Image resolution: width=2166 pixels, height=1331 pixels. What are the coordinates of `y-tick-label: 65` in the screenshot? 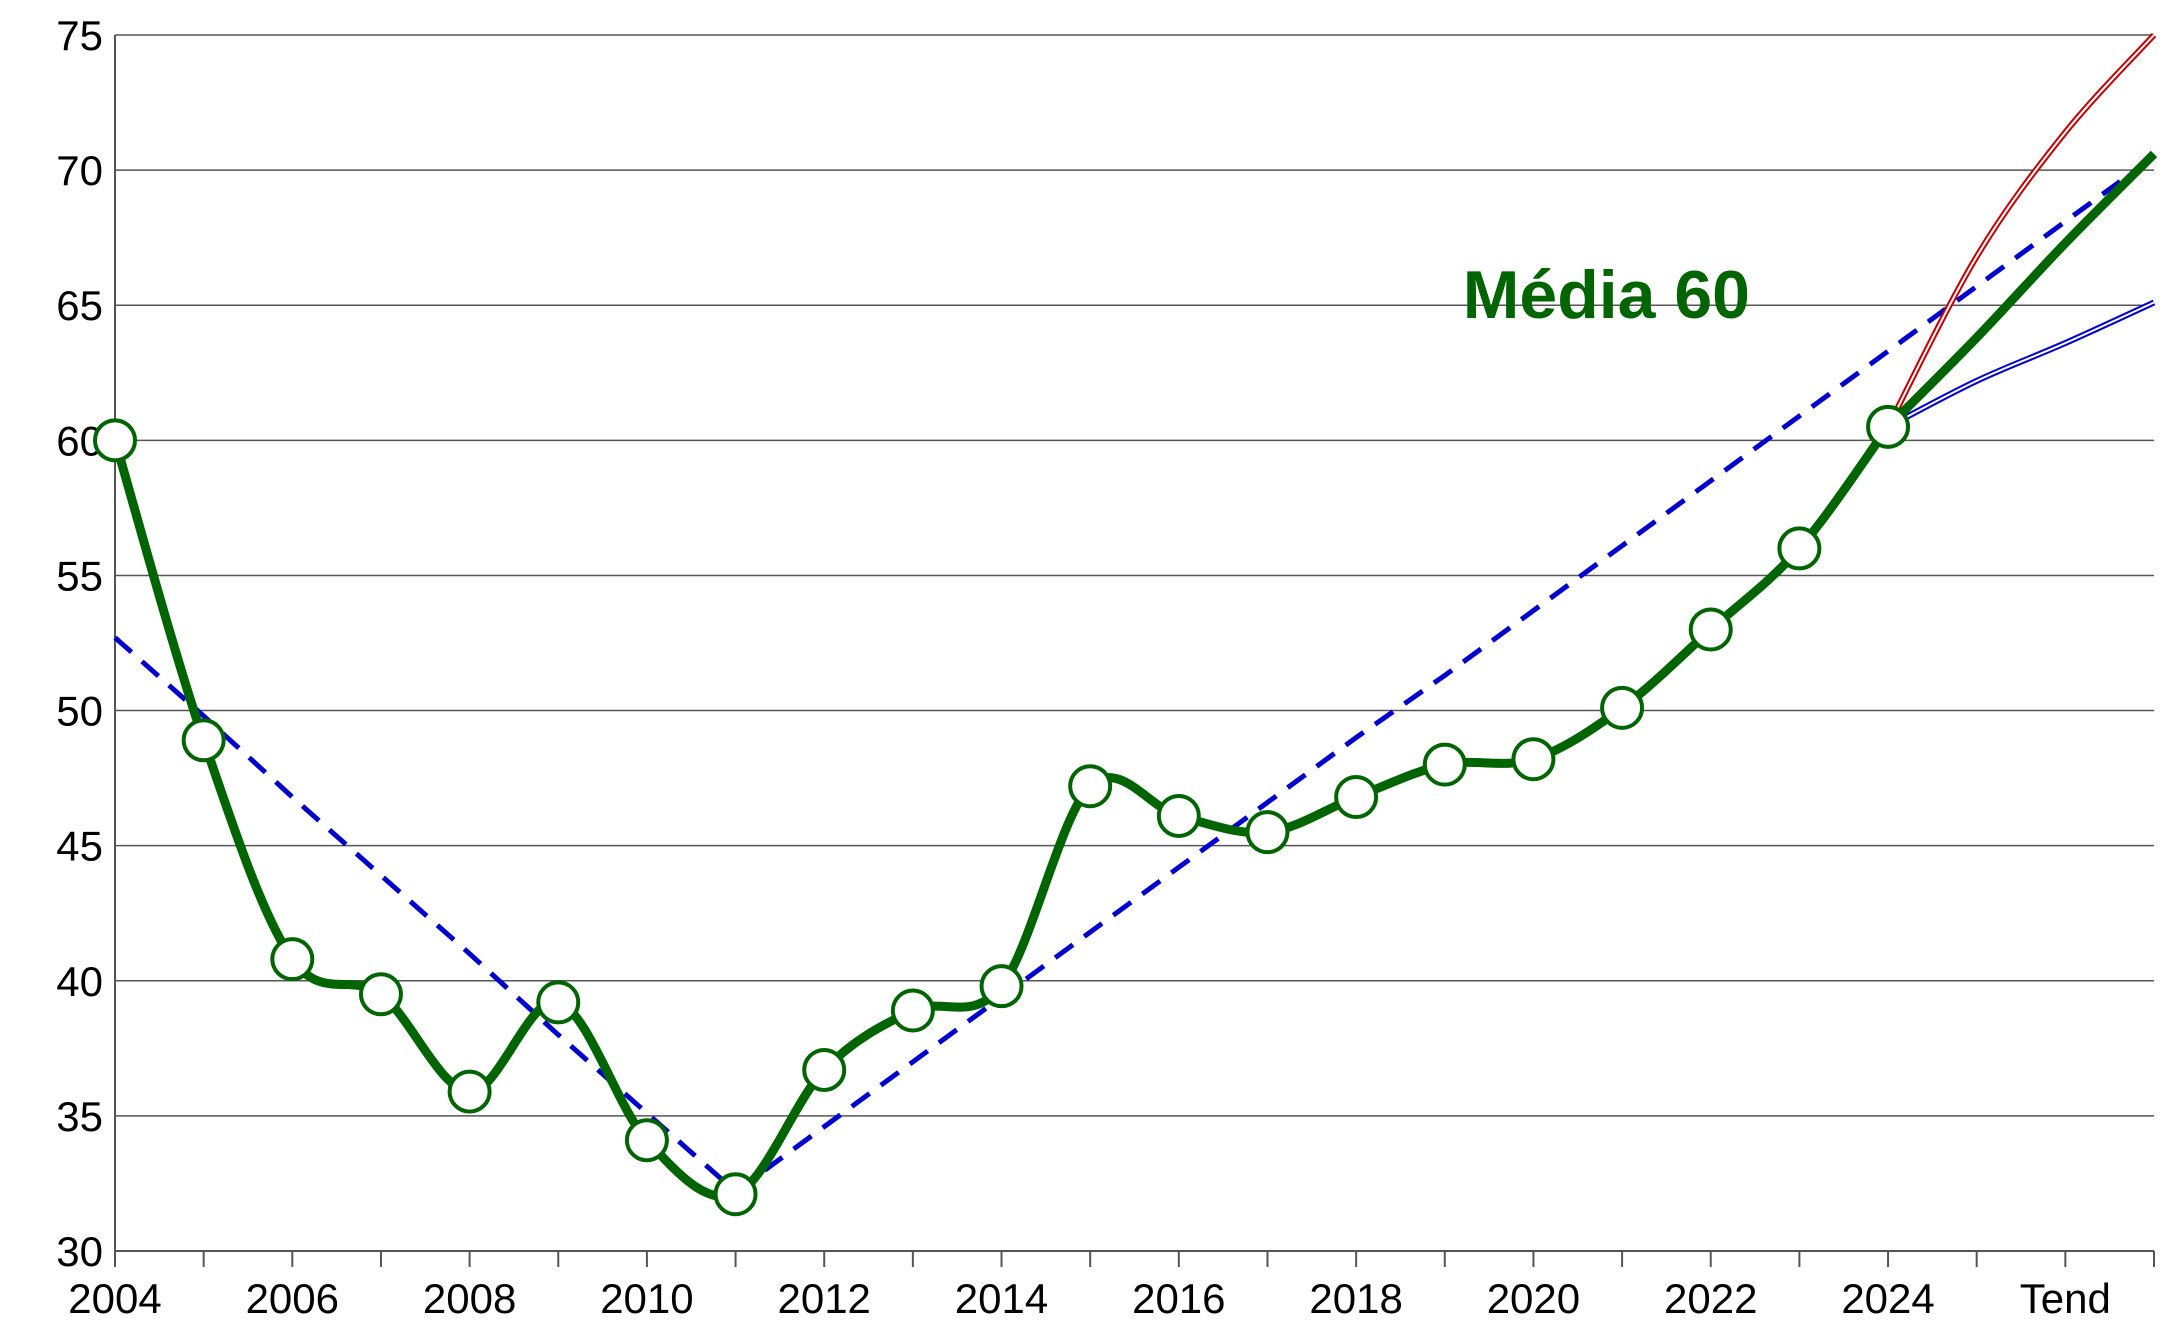 It's located at (79, 305).